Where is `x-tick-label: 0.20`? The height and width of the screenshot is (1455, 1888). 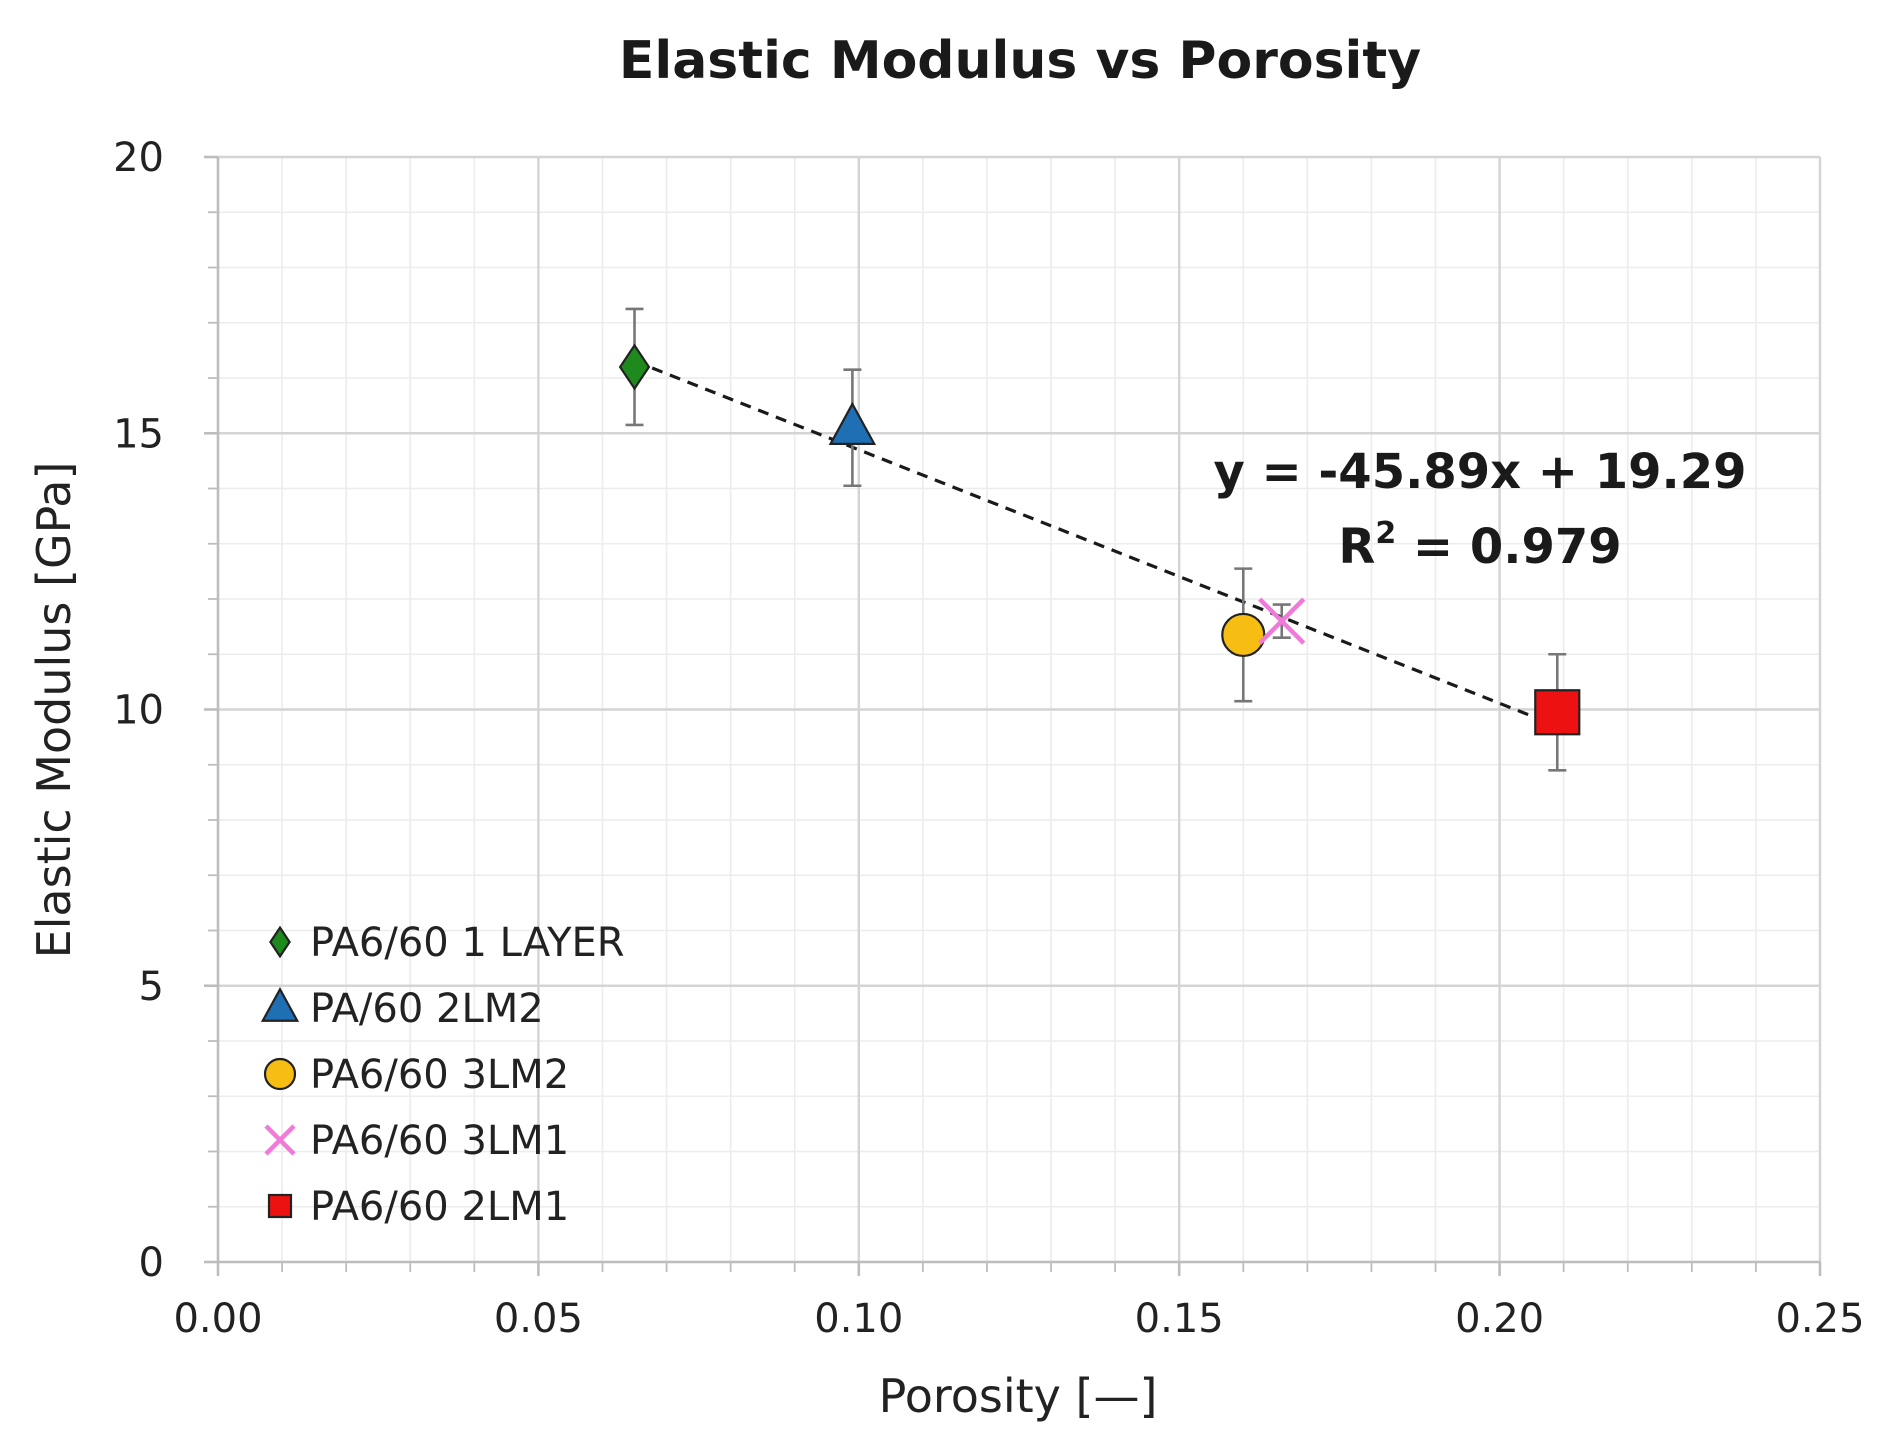 x-tick-label: 0.20 is located at coordinates (1499, 1319).